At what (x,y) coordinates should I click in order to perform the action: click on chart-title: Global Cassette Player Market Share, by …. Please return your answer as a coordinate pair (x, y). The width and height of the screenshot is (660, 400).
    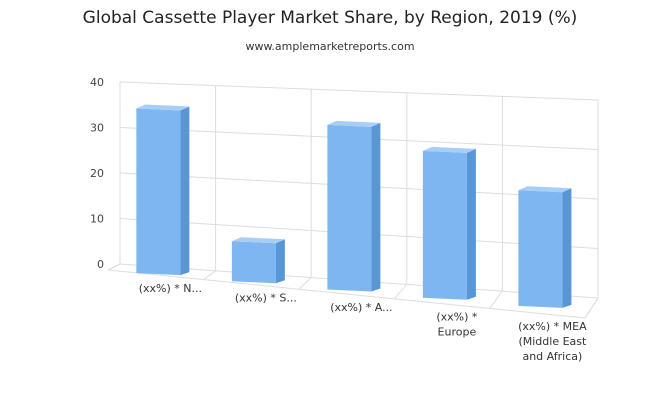
    Looking at the image, I should click on (330, 18).